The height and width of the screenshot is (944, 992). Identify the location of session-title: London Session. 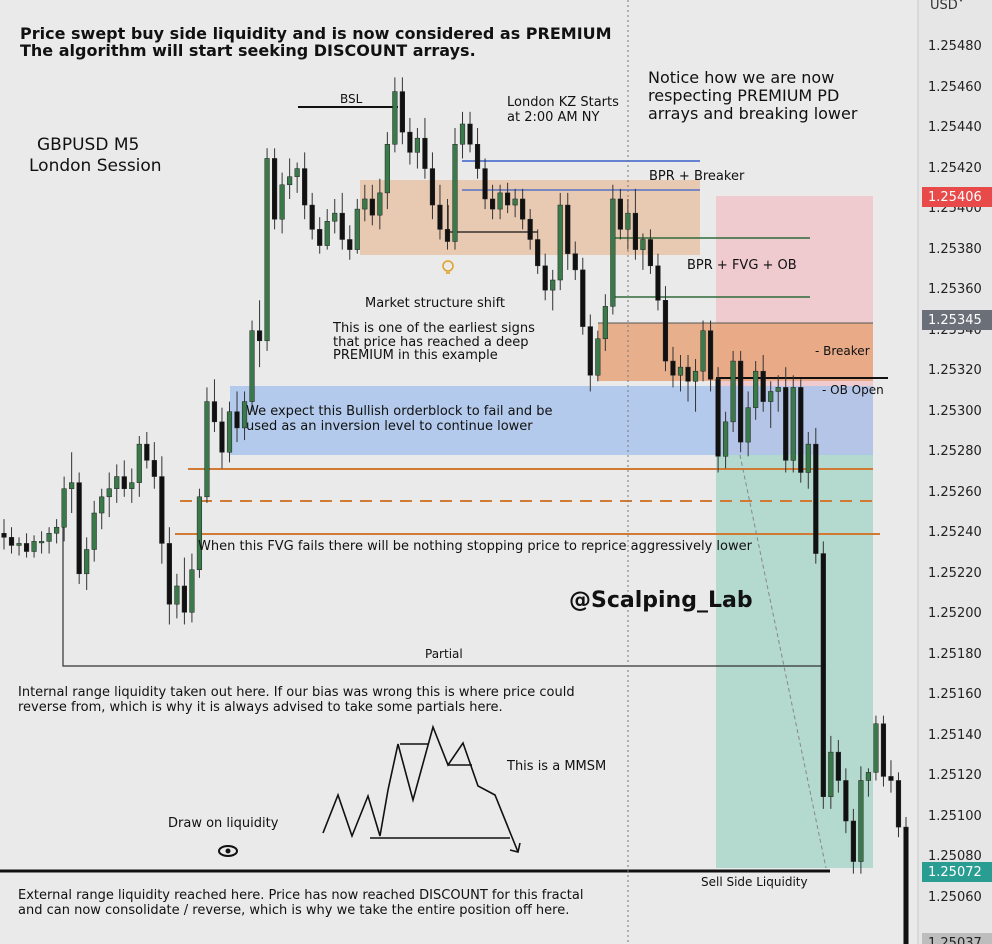
(95, 166).